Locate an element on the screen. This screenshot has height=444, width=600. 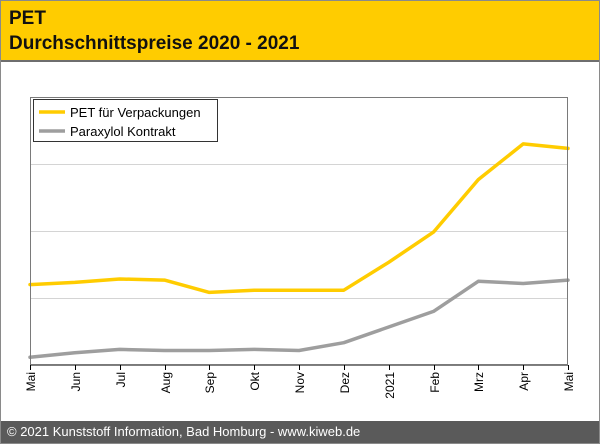
x-tick-label: Jun is located at coordinates (76, 381).